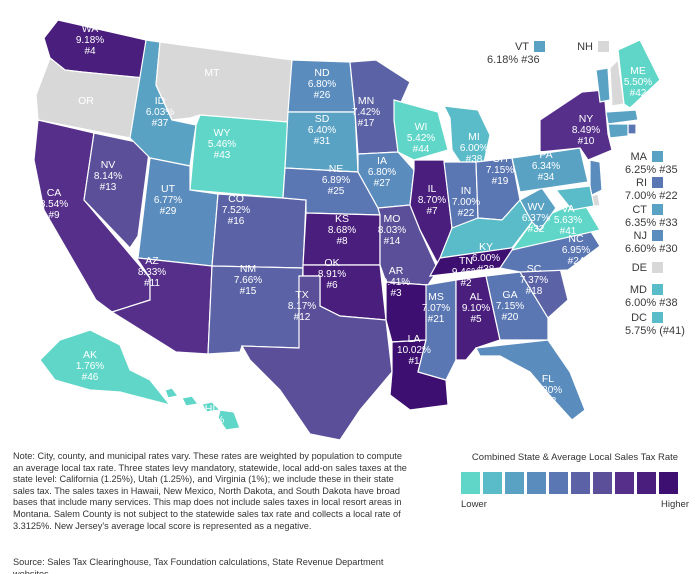 The height and width of the screenshot is (574, 700). What do you see at coordinates (342, 230) in the screenshot?
I see `state-rate: 8.68%` at bounding box center [342, 230].